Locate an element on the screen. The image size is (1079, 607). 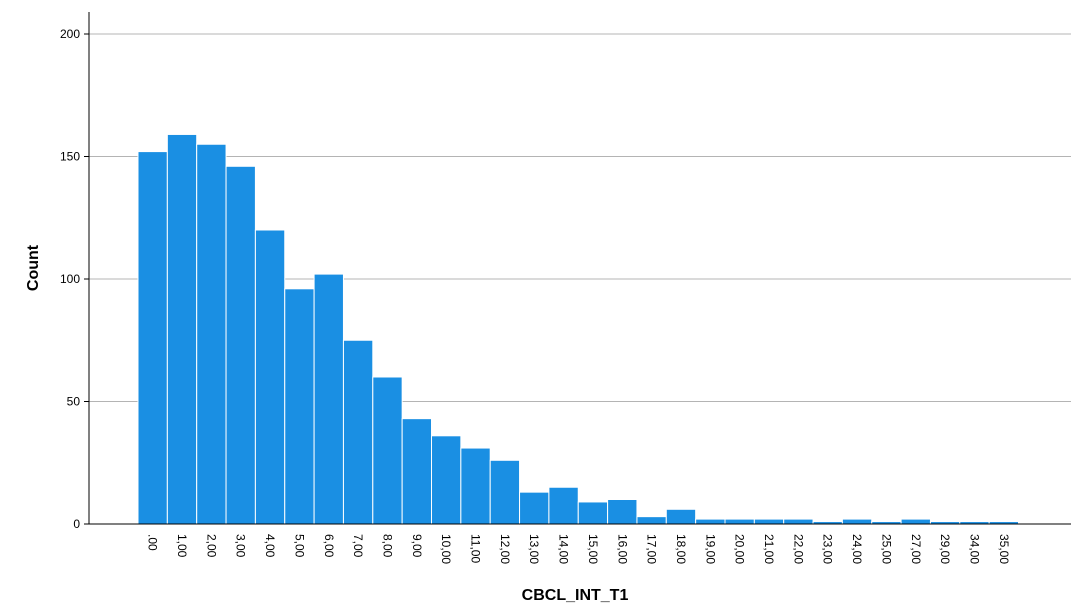
y-tick-label: 100 is located at coordinates (70, 279).